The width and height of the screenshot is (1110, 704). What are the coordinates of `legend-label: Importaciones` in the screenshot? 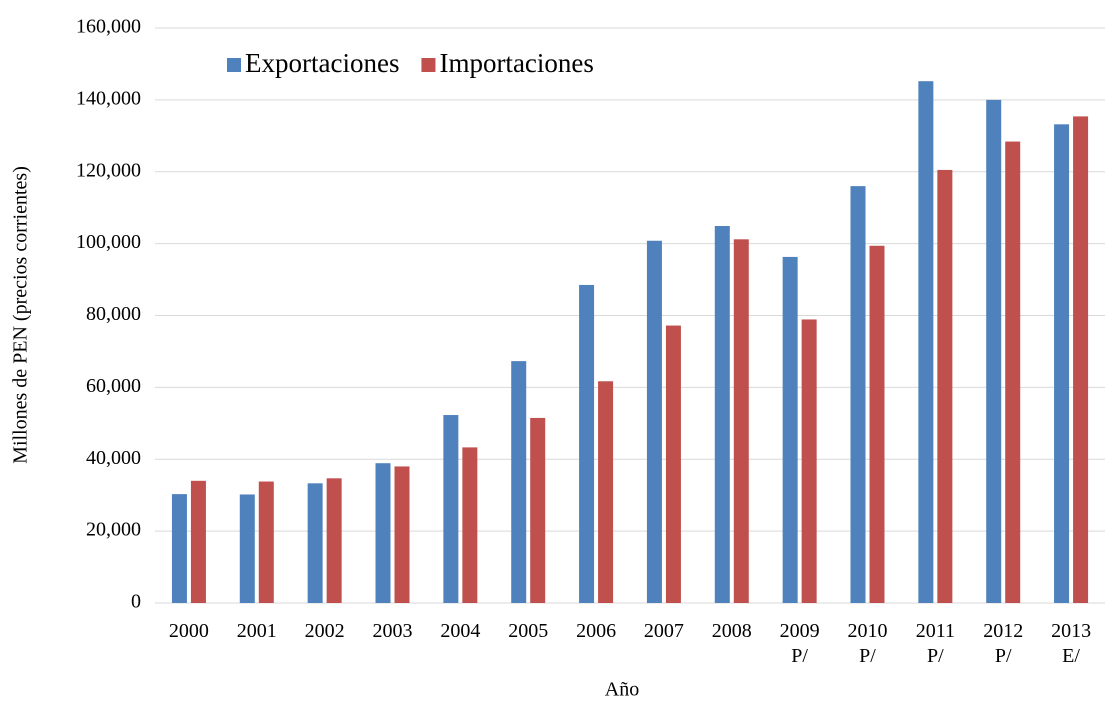 It's located at (516, 63).